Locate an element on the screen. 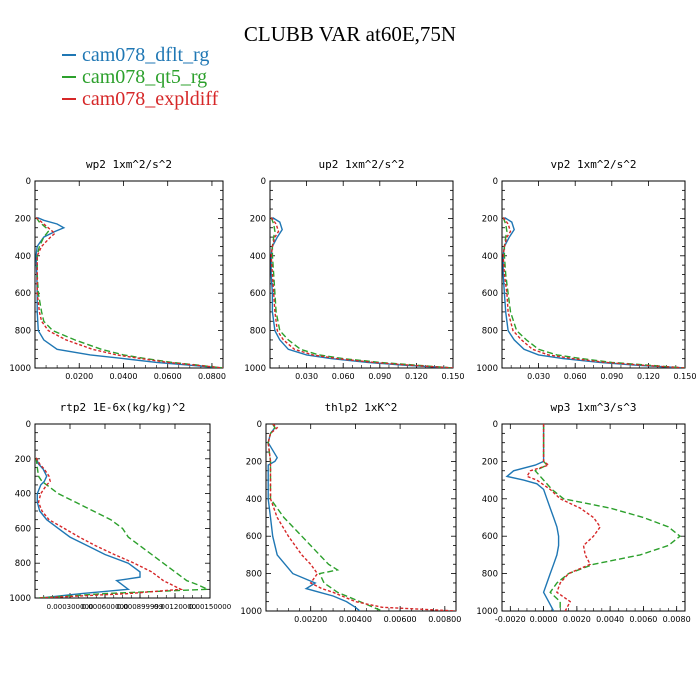 This screenshot has width=700, height=700. page-title: CLUBB VAR at60E,75N is located at coordinates (350, 34).